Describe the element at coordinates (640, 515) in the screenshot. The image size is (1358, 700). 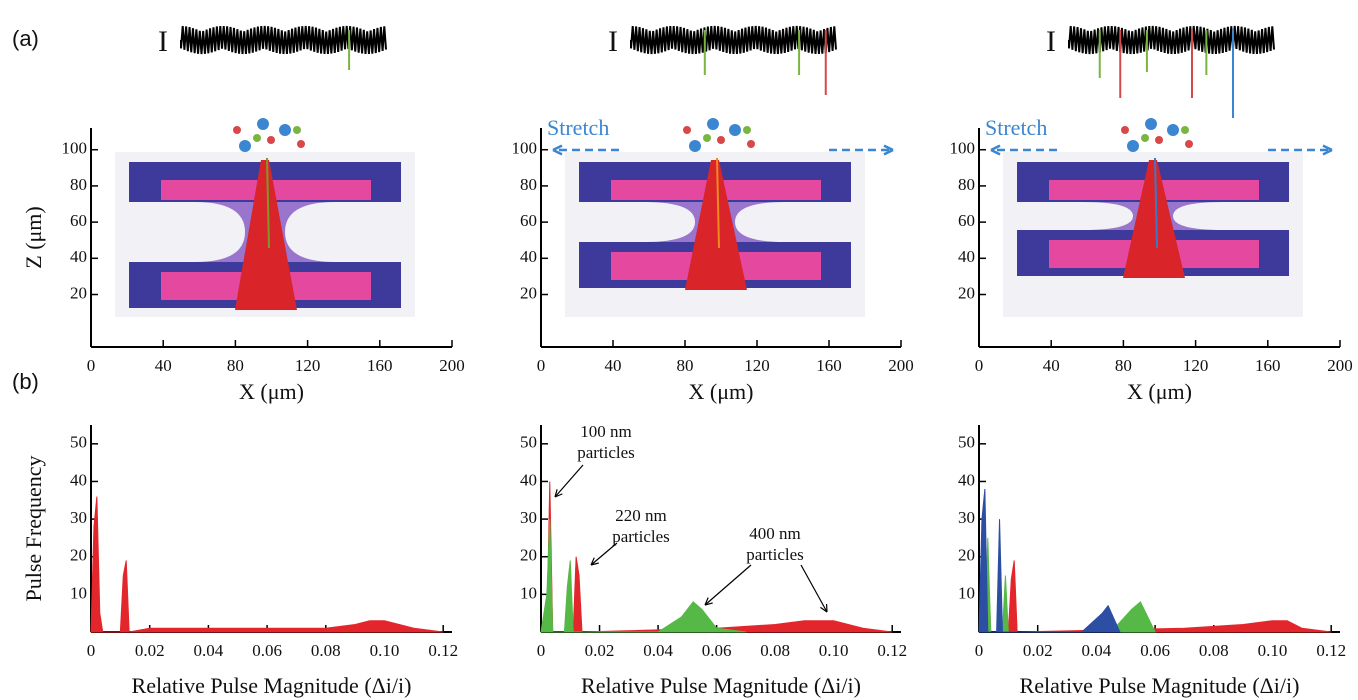
I see `annotation: 220 nm` at that location.